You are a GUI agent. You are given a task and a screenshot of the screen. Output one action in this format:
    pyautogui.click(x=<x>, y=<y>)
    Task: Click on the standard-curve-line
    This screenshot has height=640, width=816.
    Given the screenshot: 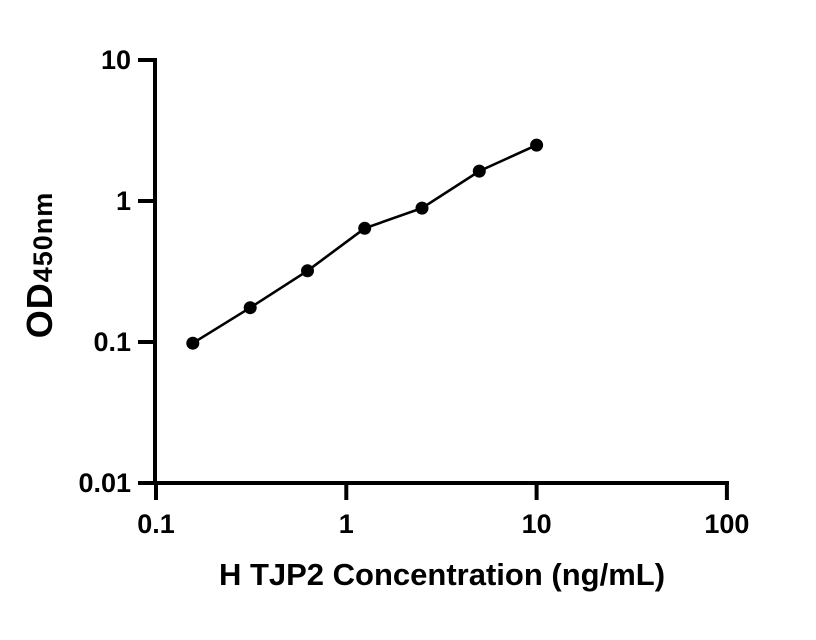 What is the action you would take?
    pyautogui.click(x=365, y=244)
    